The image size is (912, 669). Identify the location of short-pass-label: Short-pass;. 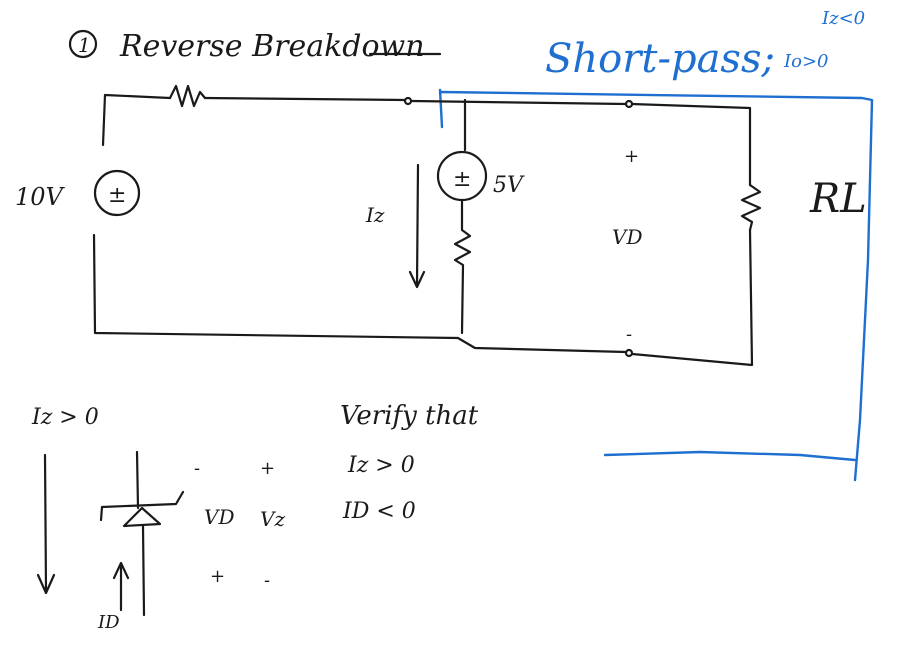
(660, 59).